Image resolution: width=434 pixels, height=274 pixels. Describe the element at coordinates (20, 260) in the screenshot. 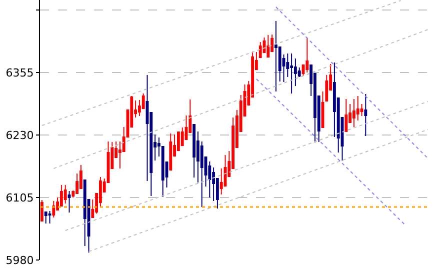

I see `y-tick-label: 5980` at that location.